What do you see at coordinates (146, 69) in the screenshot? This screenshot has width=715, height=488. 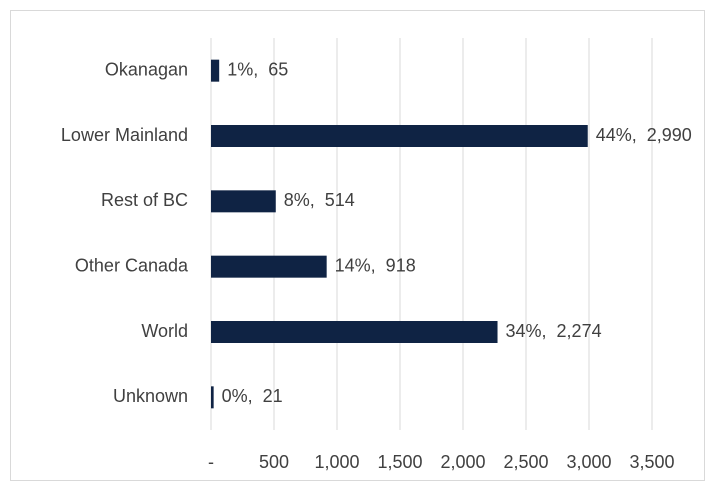 I see `y-tick-label: Okanagan` at bounding box center [146, 69].